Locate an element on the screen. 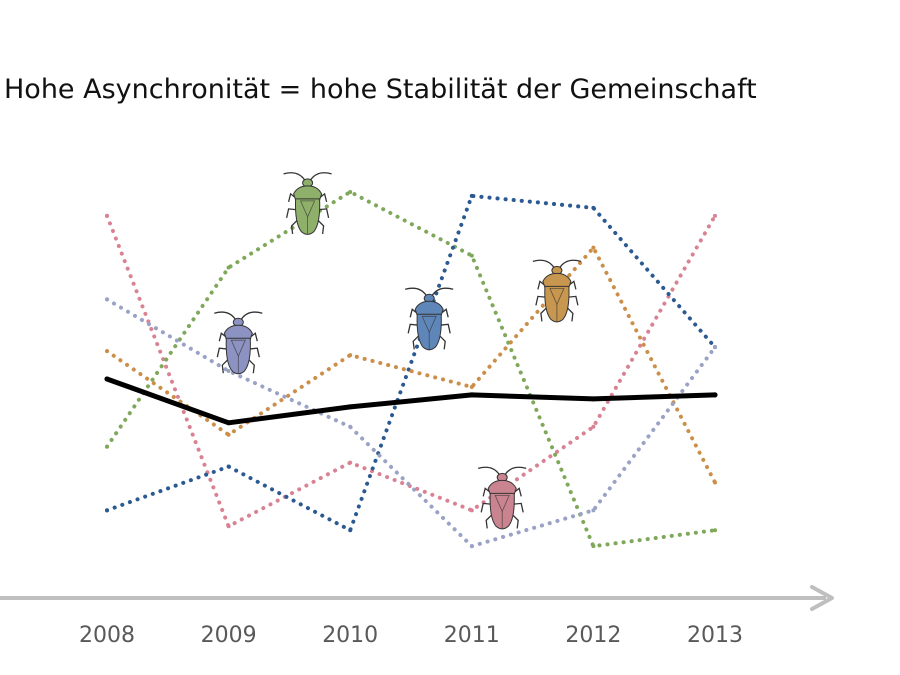 This screenshot has height=675, width=900. x-tick-label: 2012 is located at coordinates (593, 635).